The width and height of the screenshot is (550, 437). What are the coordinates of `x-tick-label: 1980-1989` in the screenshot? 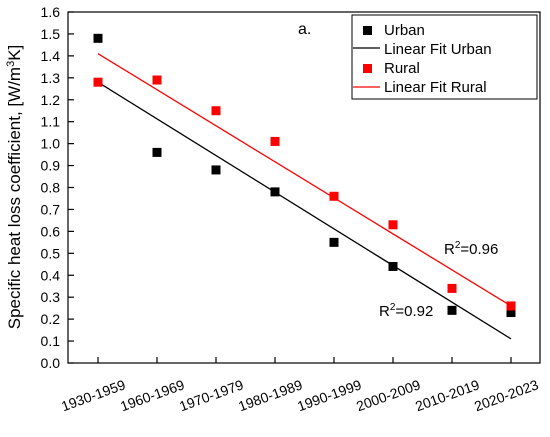 It's located at (270, 395).